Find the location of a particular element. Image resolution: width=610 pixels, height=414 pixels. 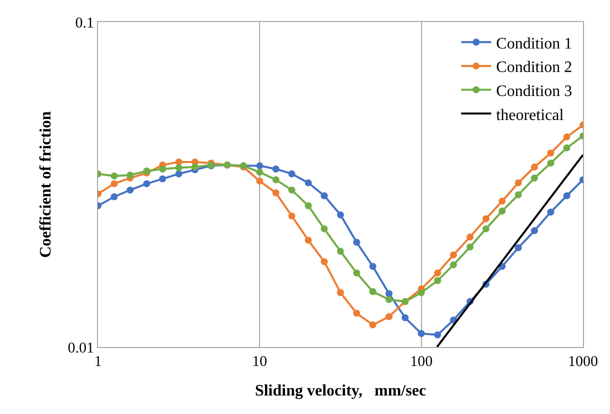

legend-label: Condition 1 is located at coordinates (534, 43).